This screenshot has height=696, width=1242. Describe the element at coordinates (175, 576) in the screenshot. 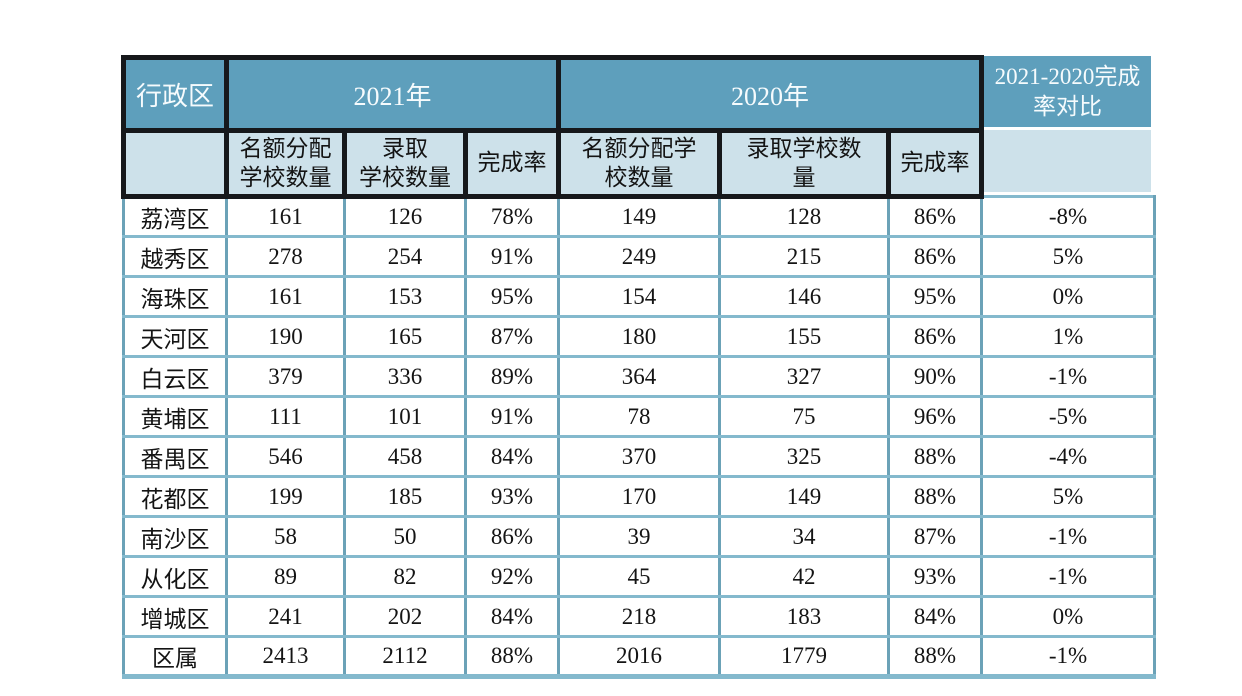

I see `cell-district: 从化区` at that location.